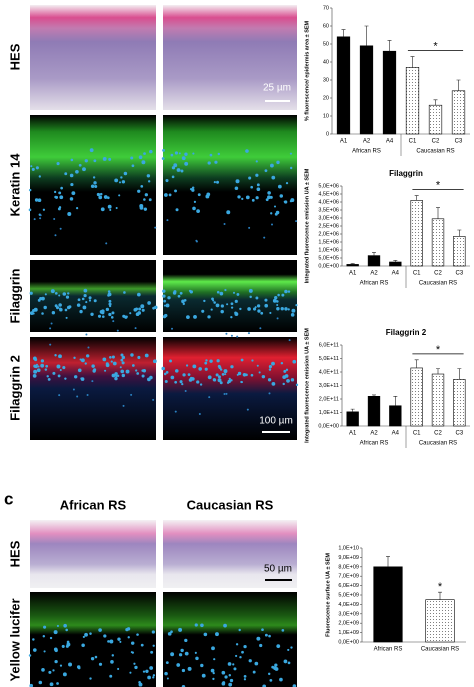  I want to click on x-tick-label: A1, so click(344, 142).